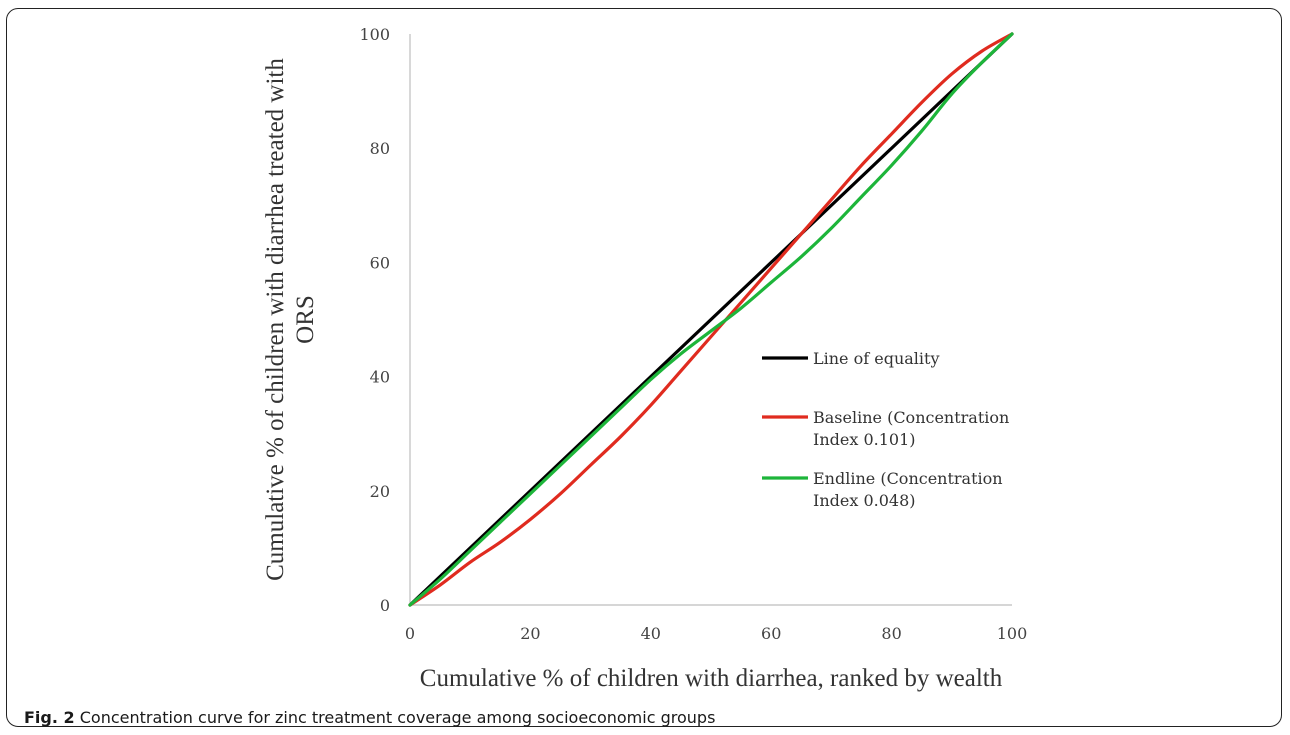 This screenshot has height=735, width=1290. I want to click on x-tick-label: 60, so click(771, 633).